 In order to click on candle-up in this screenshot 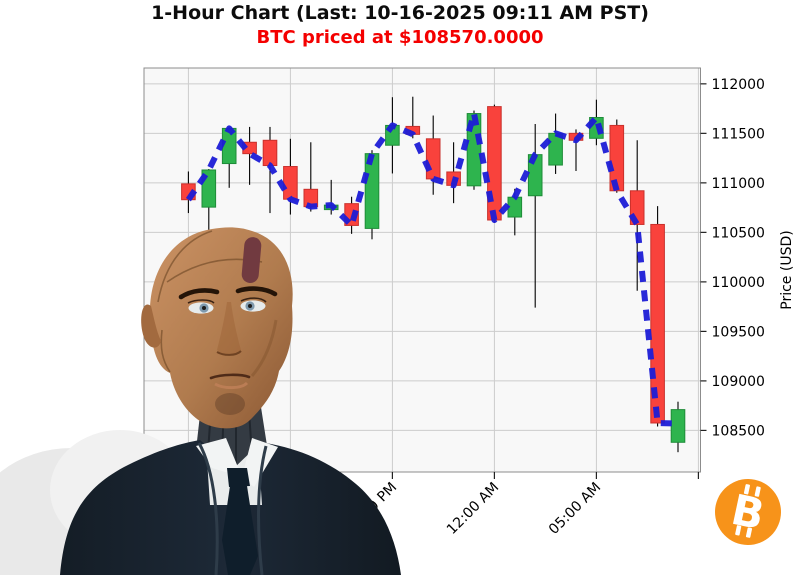, I will do `click(372, 191)`.